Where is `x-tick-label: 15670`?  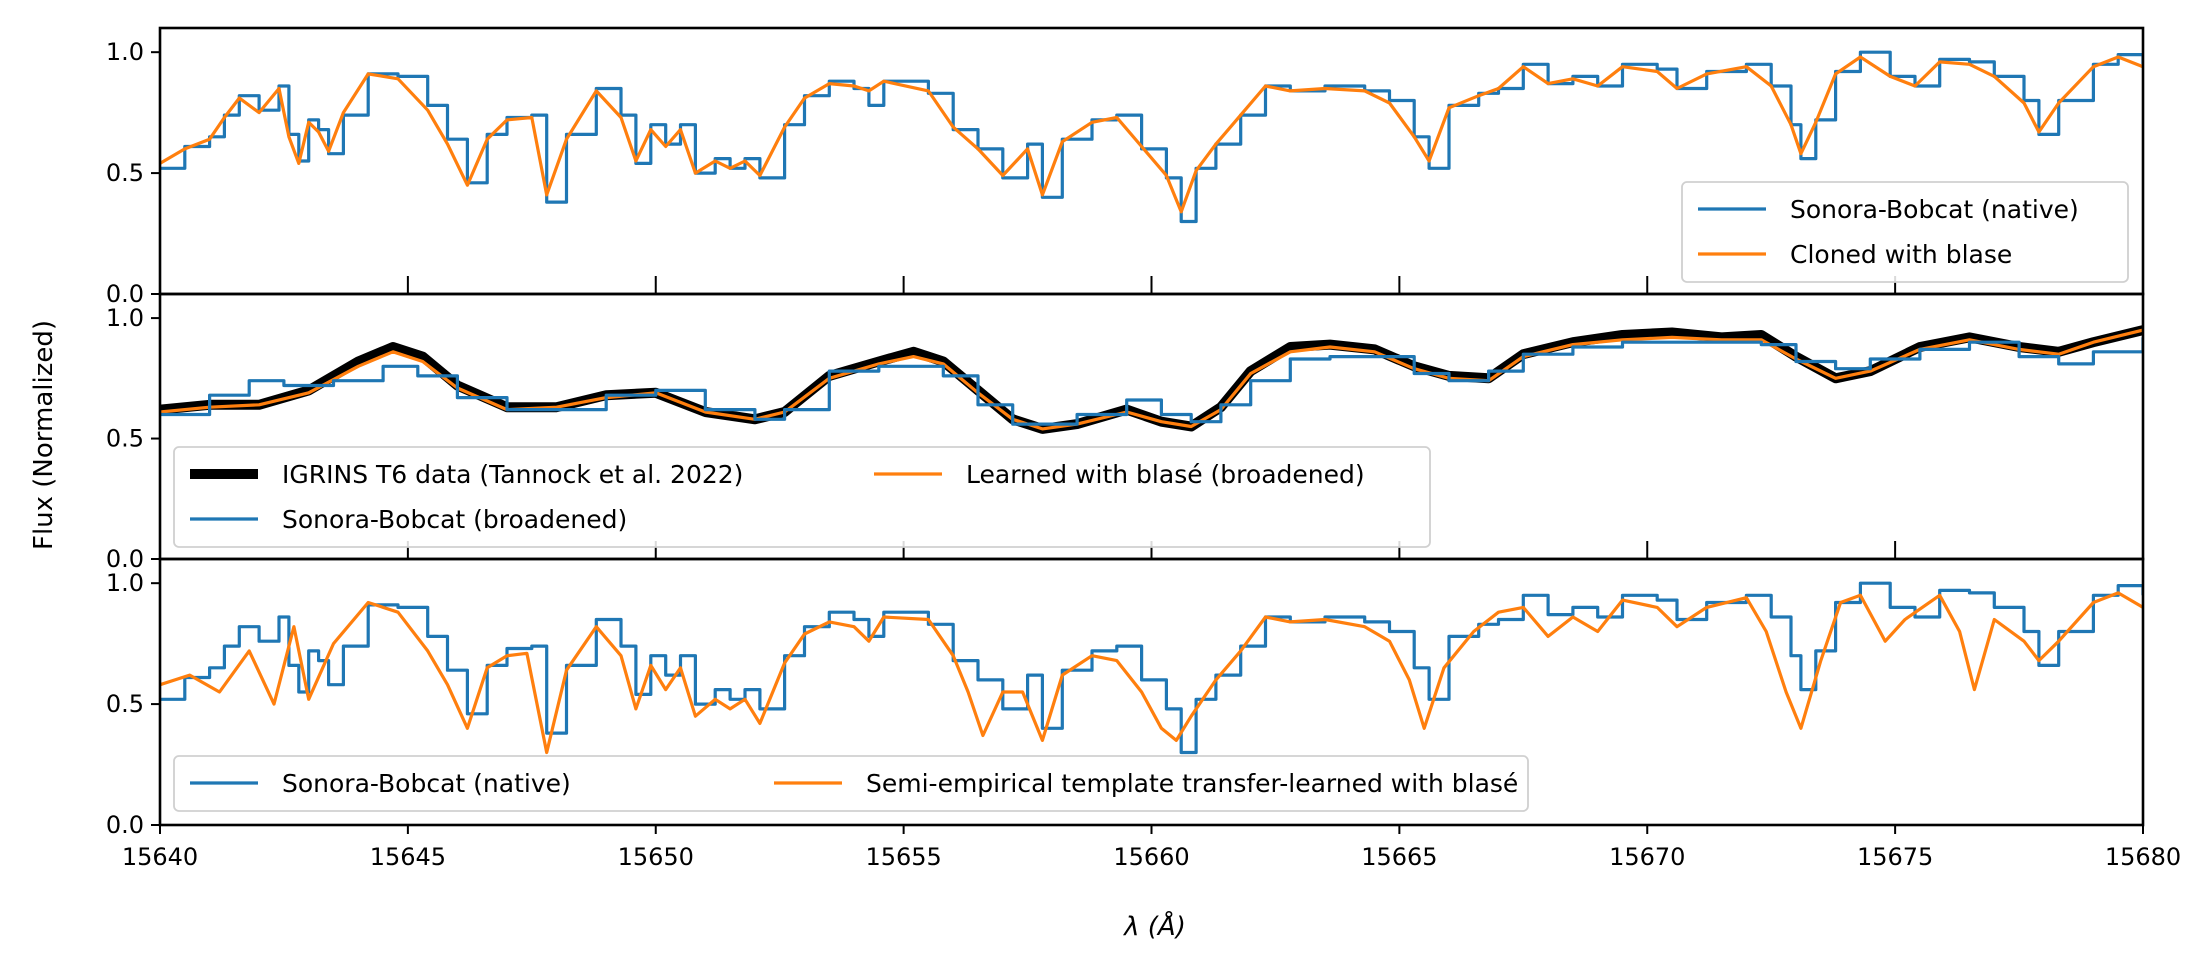
x-tick-label: 15670 is located at coordinates (1647, 857).